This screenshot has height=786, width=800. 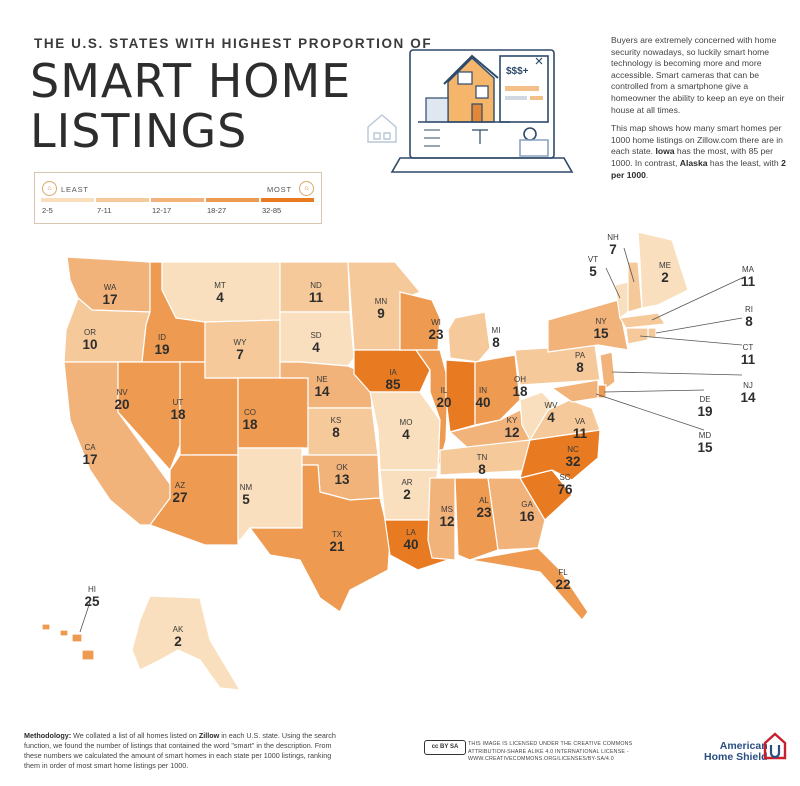 I want to click on leader-line-nh, so click(x=629, y=265).